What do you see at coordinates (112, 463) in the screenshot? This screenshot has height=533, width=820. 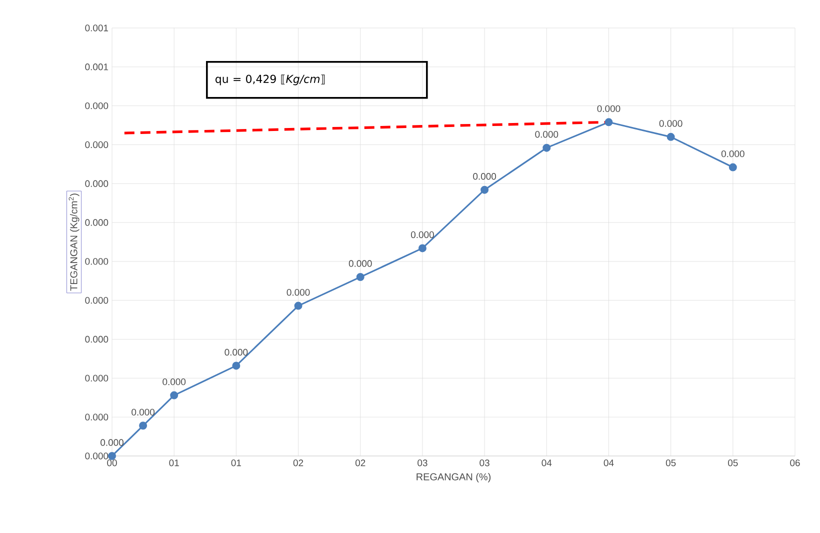 I see `x-tick-label: 00` at bounding box center [112, 463].